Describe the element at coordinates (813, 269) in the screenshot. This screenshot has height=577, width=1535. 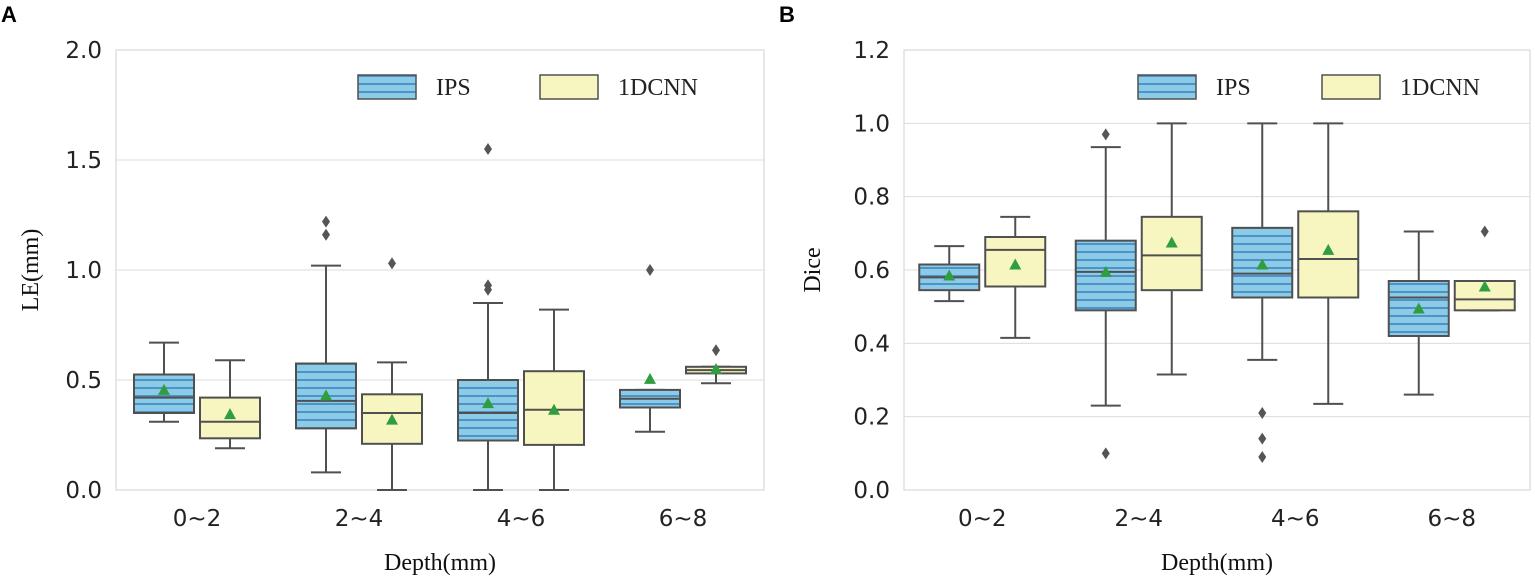
I see `y-axis-label: Dice` at that location.